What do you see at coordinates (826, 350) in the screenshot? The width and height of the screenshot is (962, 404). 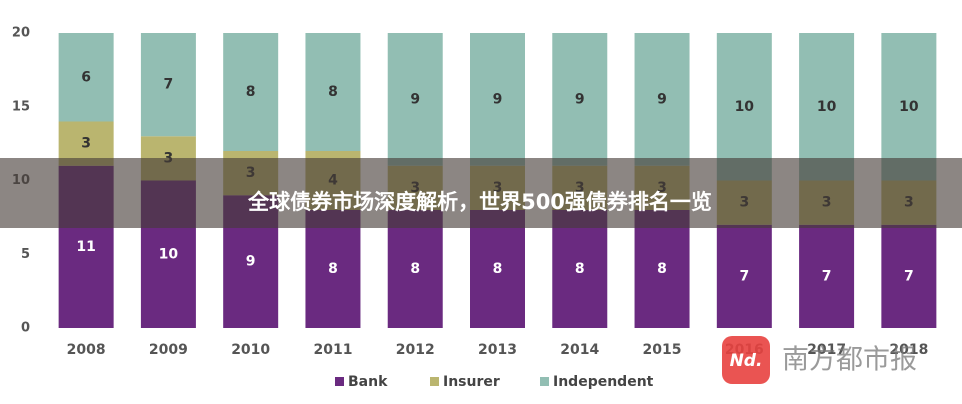 I see `x-tick-label: 2017` at bounding box center [826, 350].